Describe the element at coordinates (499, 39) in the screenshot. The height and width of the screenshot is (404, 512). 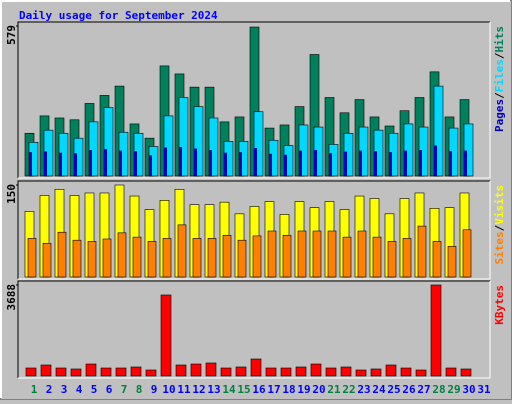
I see `legend-entry: Hits` at that location.